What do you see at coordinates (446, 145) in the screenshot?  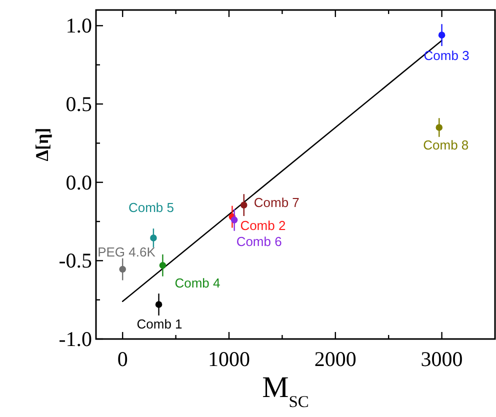 I see `series-label: Comb 8` at bounding box center [446, 145].